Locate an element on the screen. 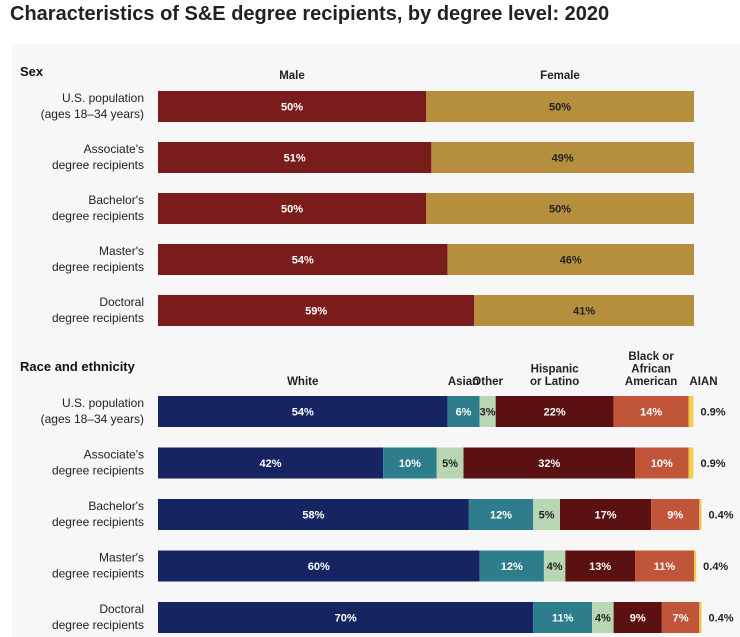  data-label: 58% is located at coordinates (313, 516).